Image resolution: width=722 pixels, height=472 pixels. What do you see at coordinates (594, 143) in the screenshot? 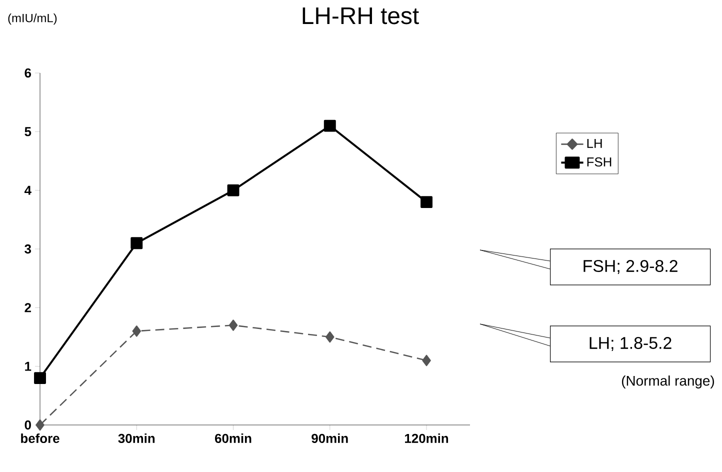
I see `legend-label: LH` at bounding box center [594, 143].